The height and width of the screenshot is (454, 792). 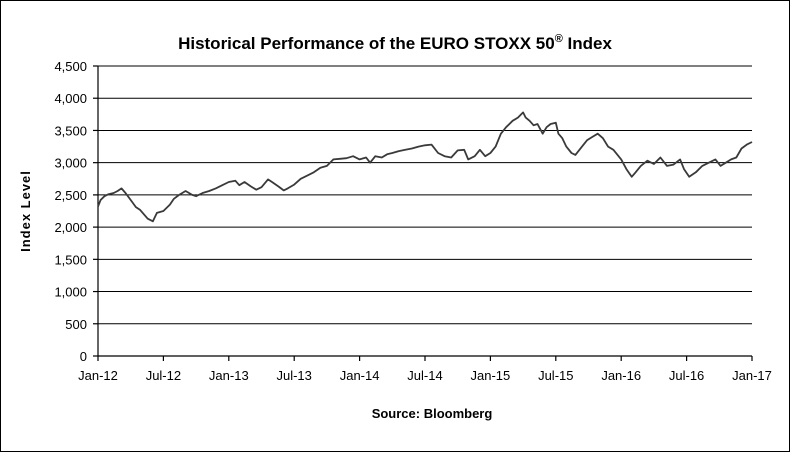 What do you see at coordinates (360, 375) in the screenshot?
I see `x-tick-label: Jan-14` at bounding box center [360, 375].